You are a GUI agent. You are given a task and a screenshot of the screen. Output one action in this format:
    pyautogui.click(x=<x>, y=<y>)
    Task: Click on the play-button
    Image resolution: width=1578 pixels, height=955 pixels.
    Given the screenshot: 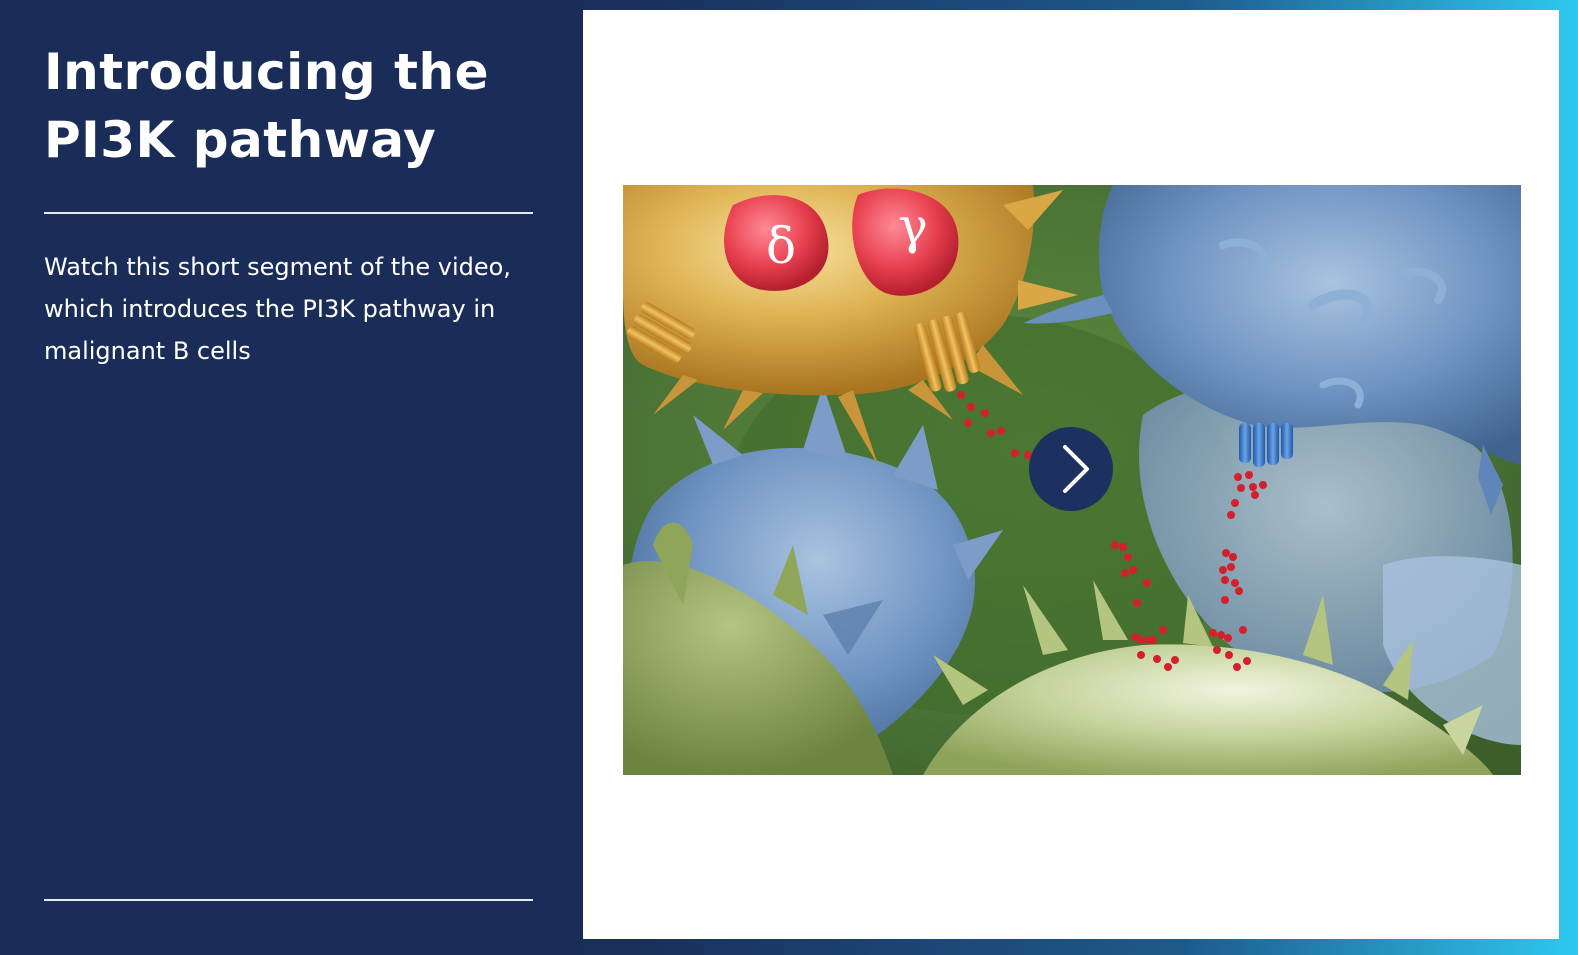 What is the action you would take?
    pyautogui.click(x=1071, y=469)
    